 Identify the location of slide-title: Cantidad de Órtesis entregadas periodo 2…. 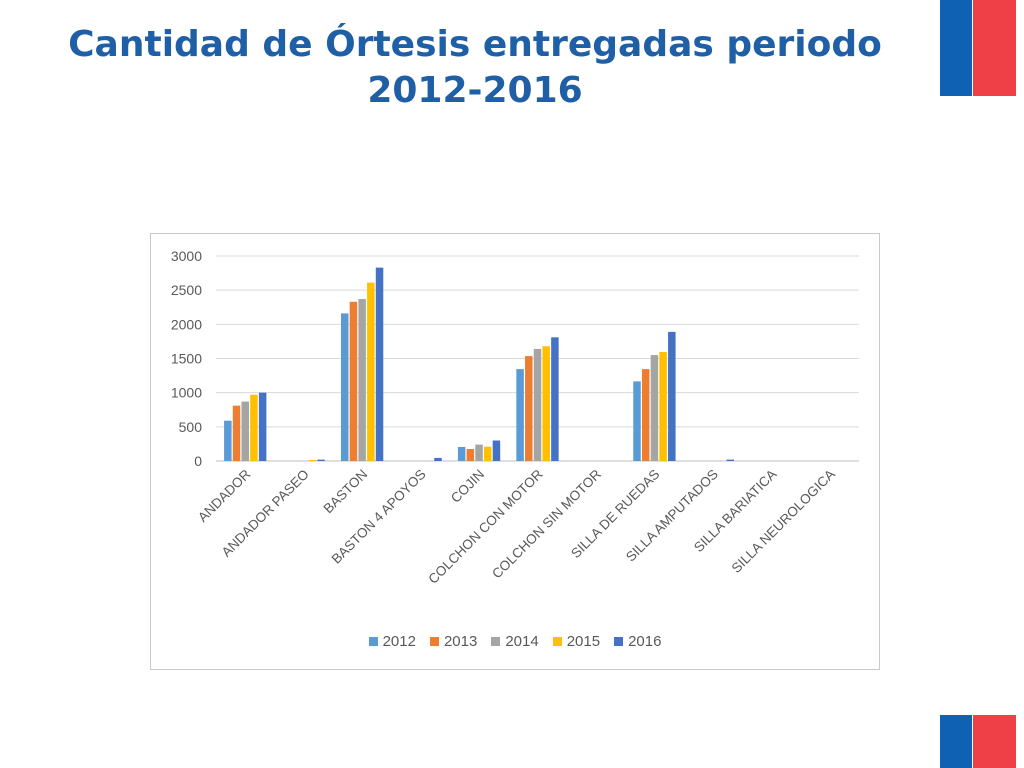
(475, 68).